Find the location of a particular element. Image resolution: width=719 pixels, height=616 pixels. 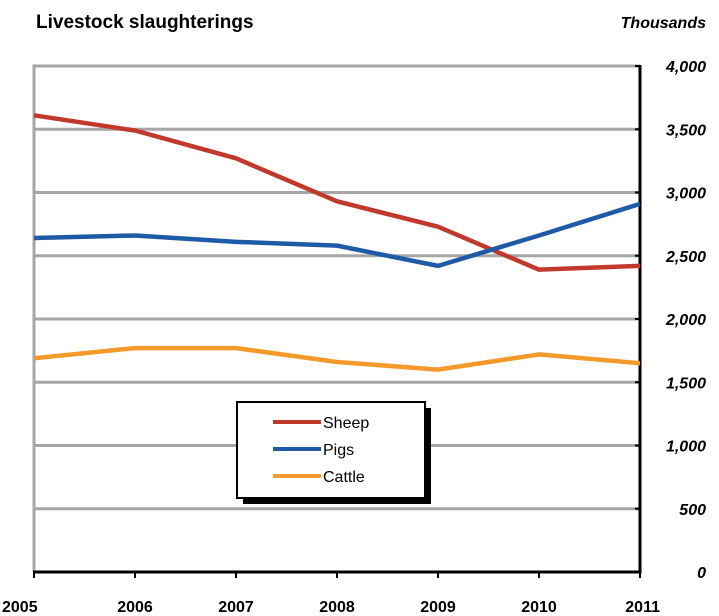

y-tick-label: 1,500 is located at coordinates (686, 383).